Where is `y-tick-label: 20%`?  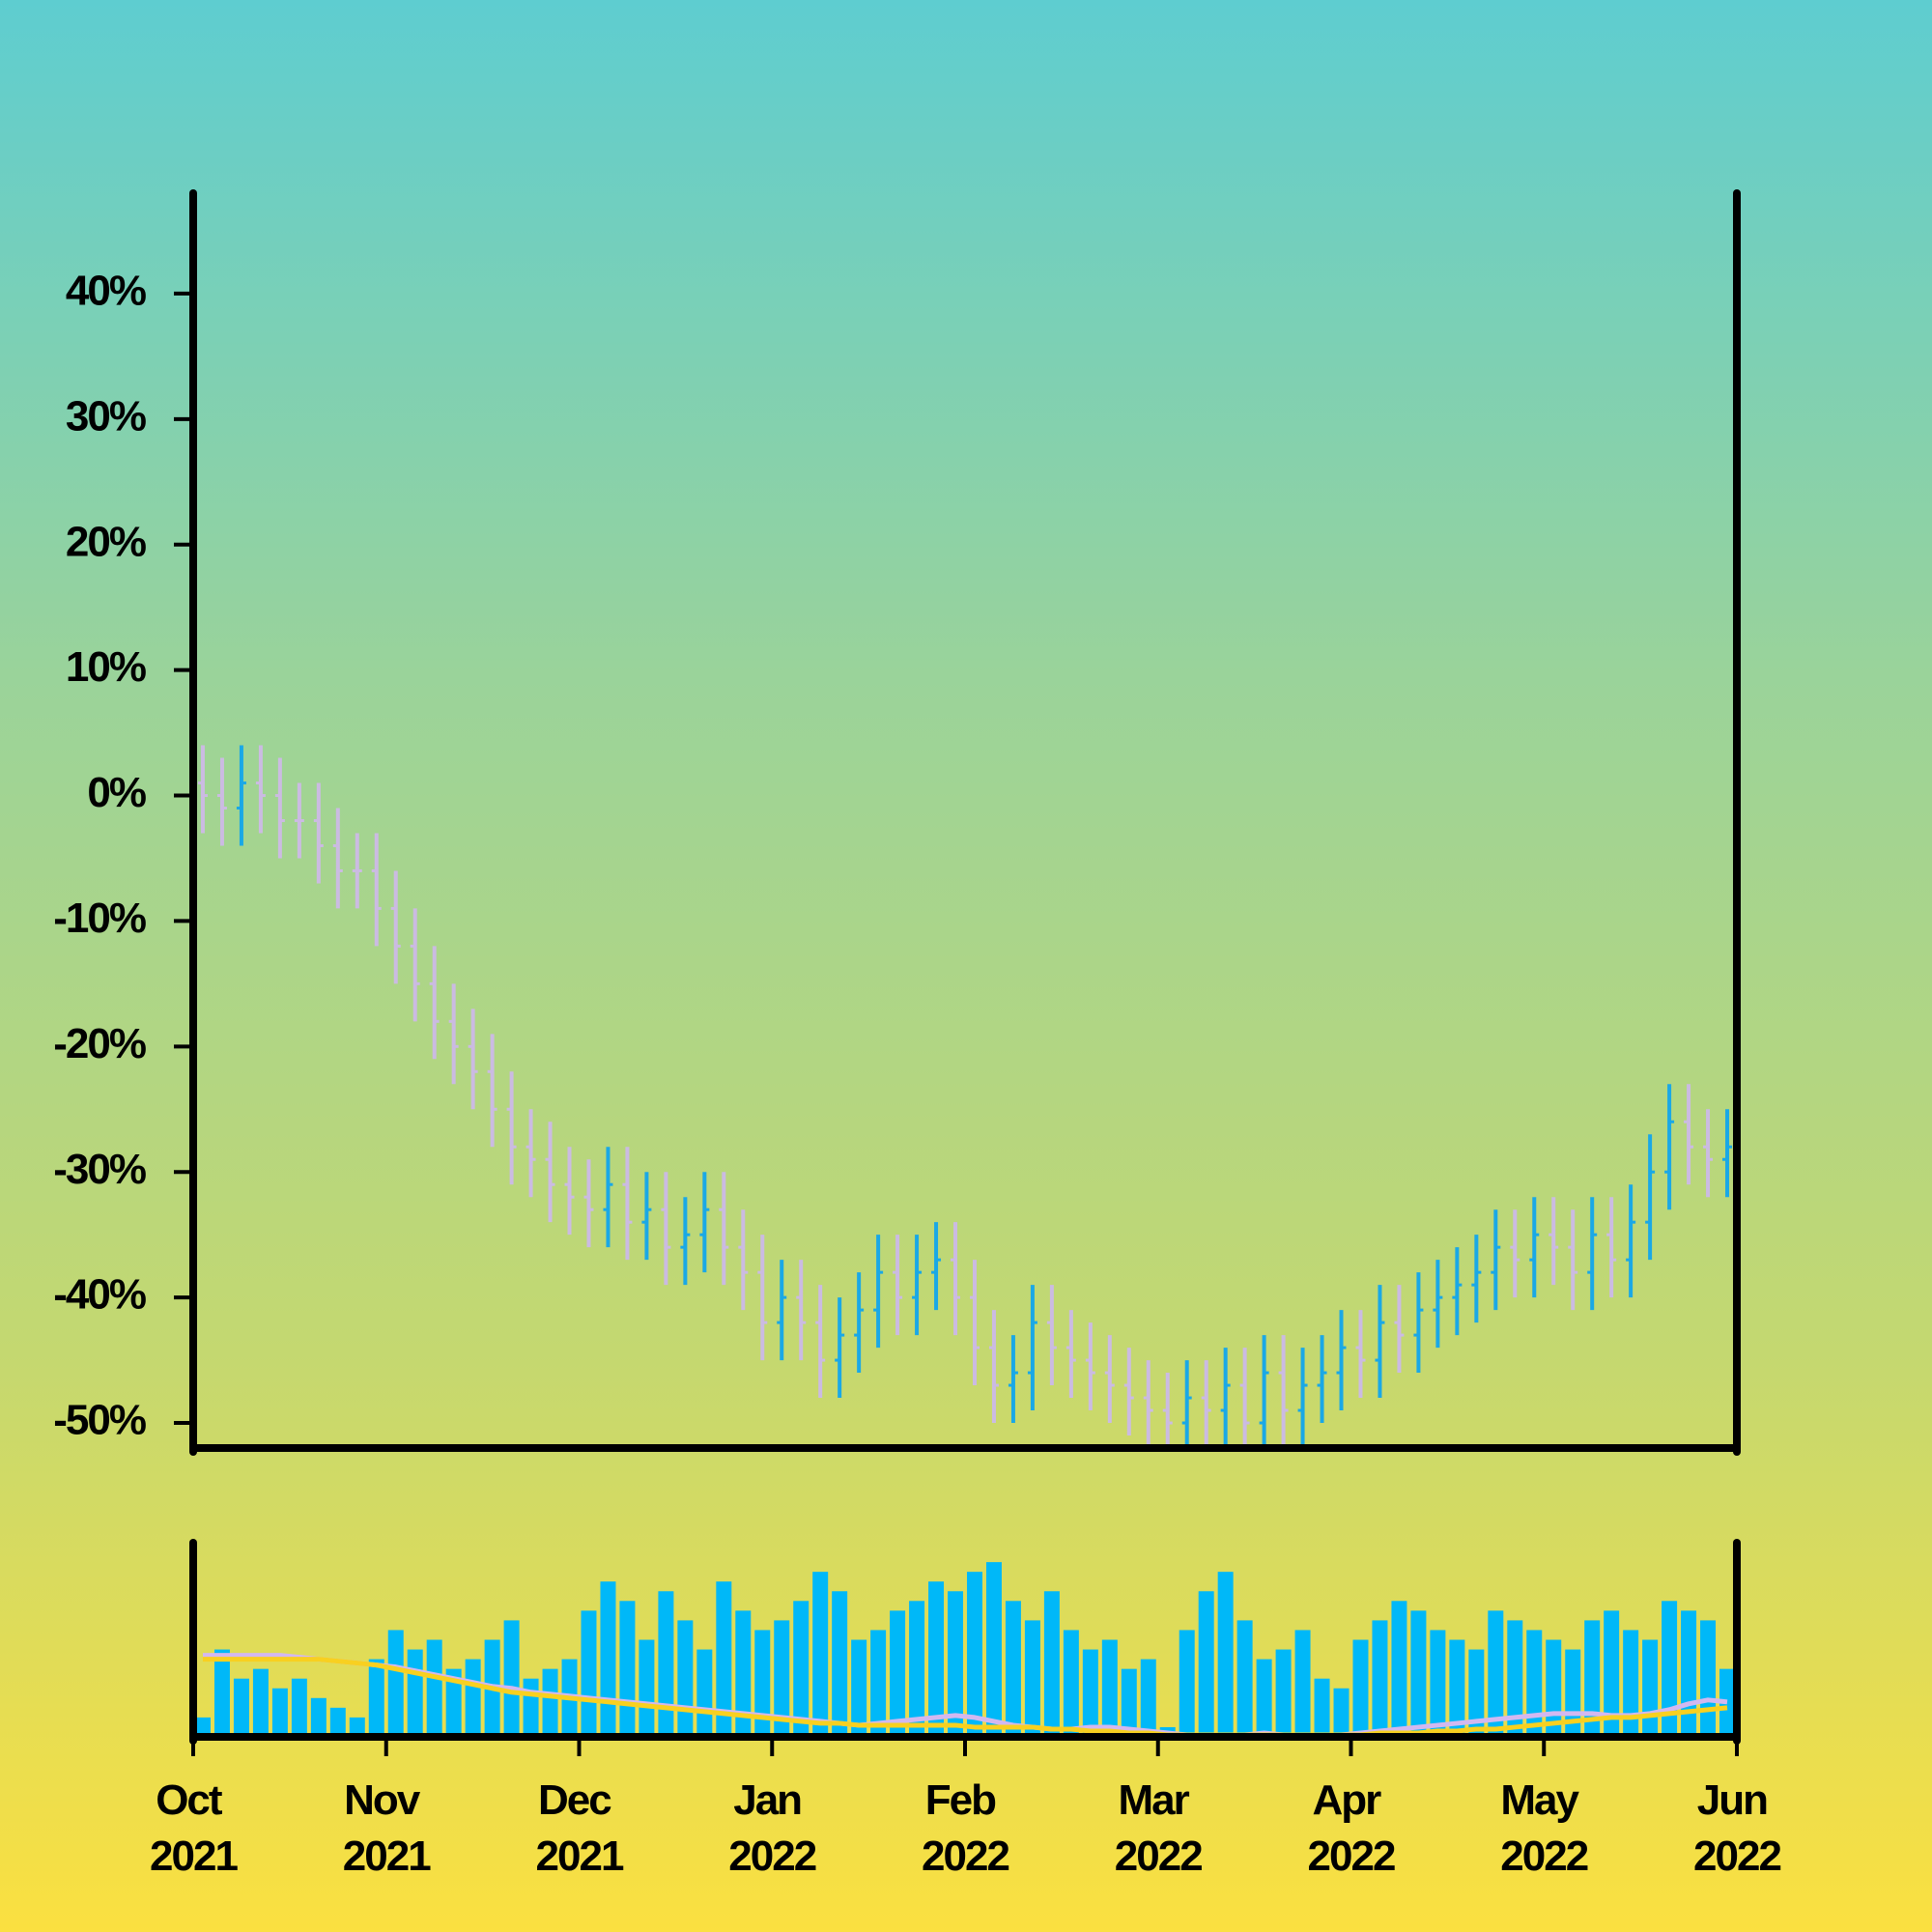 y-tick-label: 20% is located at coordinates (106, 541).